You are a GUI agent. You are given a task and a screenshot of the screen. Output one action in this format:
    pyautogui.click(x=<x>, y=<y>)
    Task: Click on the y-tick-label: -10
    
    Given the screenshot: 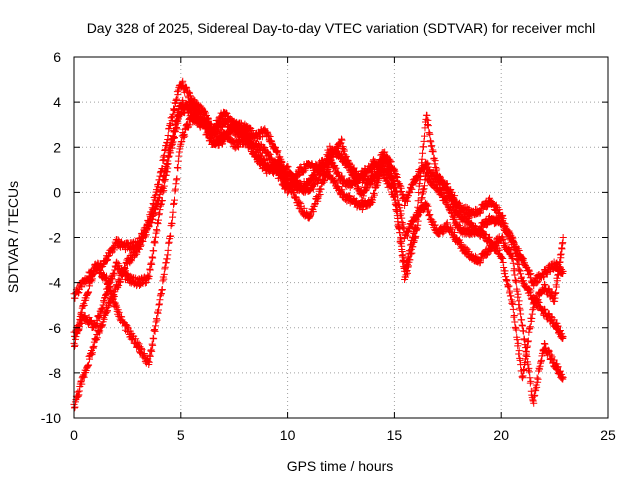 What is the action you would take?
    pyautogui.click(x=51, y=418)
    